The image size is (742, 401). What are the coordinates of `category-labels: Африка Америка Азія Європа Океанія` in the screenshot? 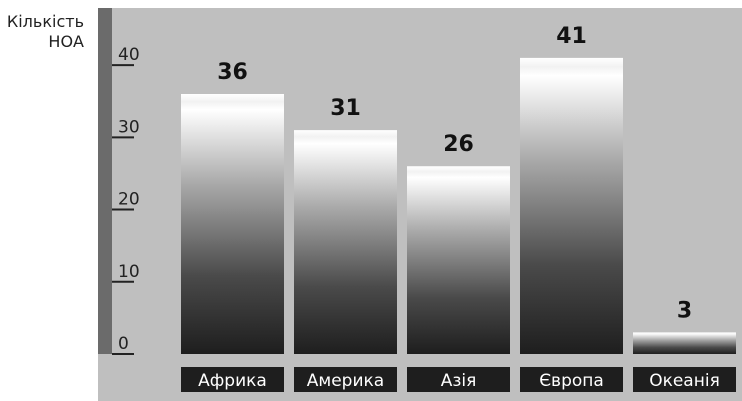 It's located at (458, 379).